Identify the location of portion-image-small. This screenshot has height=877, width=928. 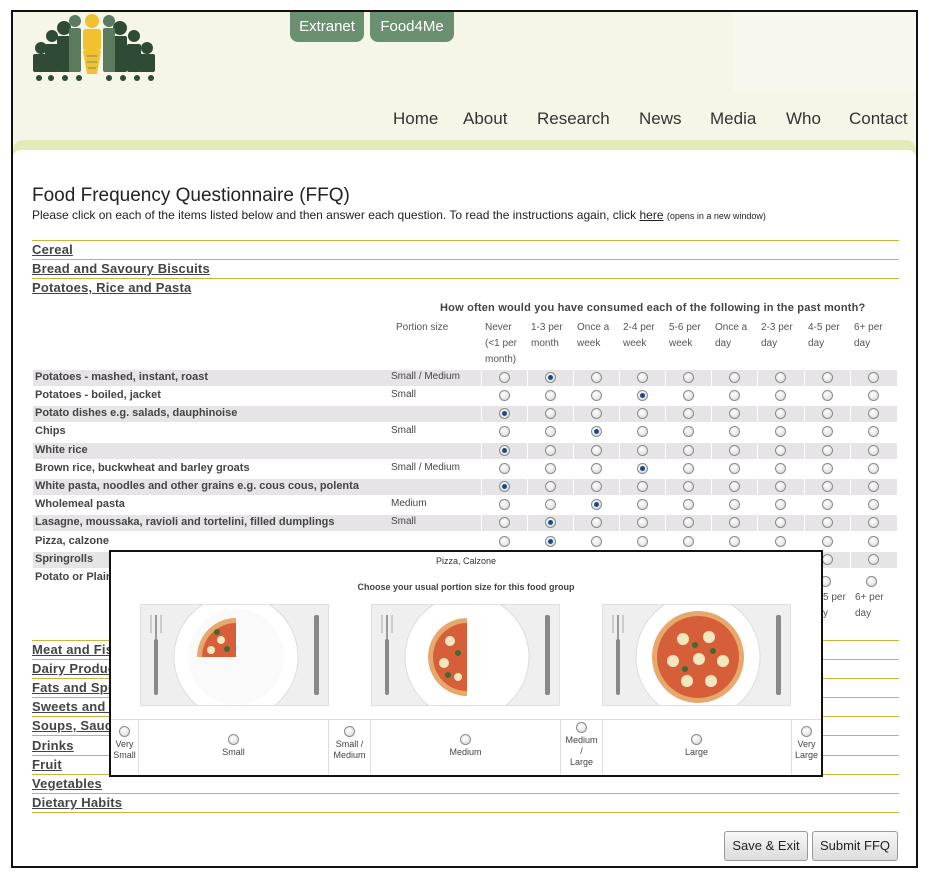
(234, 655).